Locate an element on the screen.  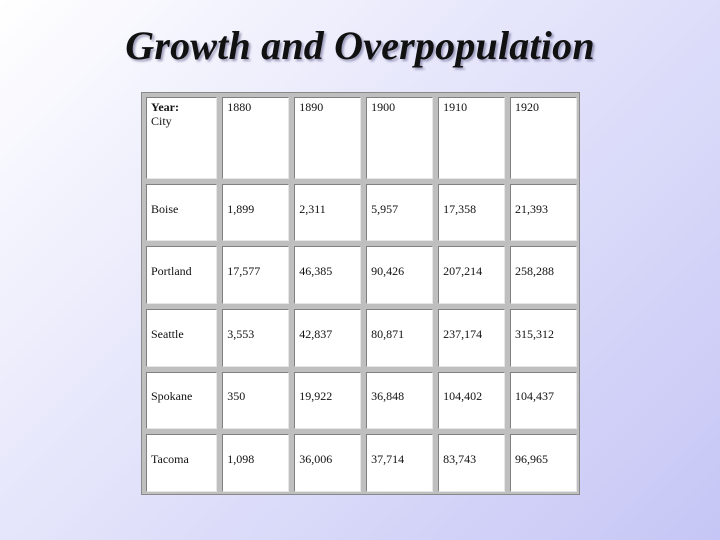
value-cell: 42,837 is located at coordinates (328, 338).